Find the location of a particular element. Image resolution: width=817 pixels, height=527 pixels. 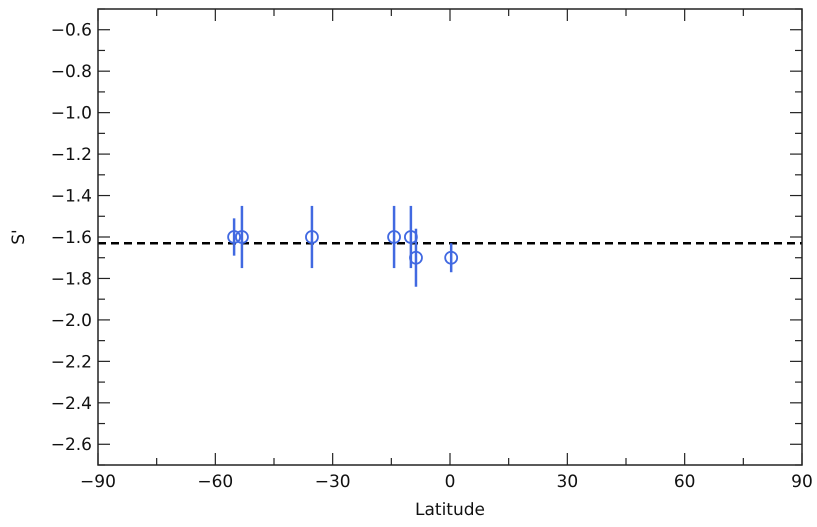

y-tick-label: −2.2 is located at coordinates (71, 362).